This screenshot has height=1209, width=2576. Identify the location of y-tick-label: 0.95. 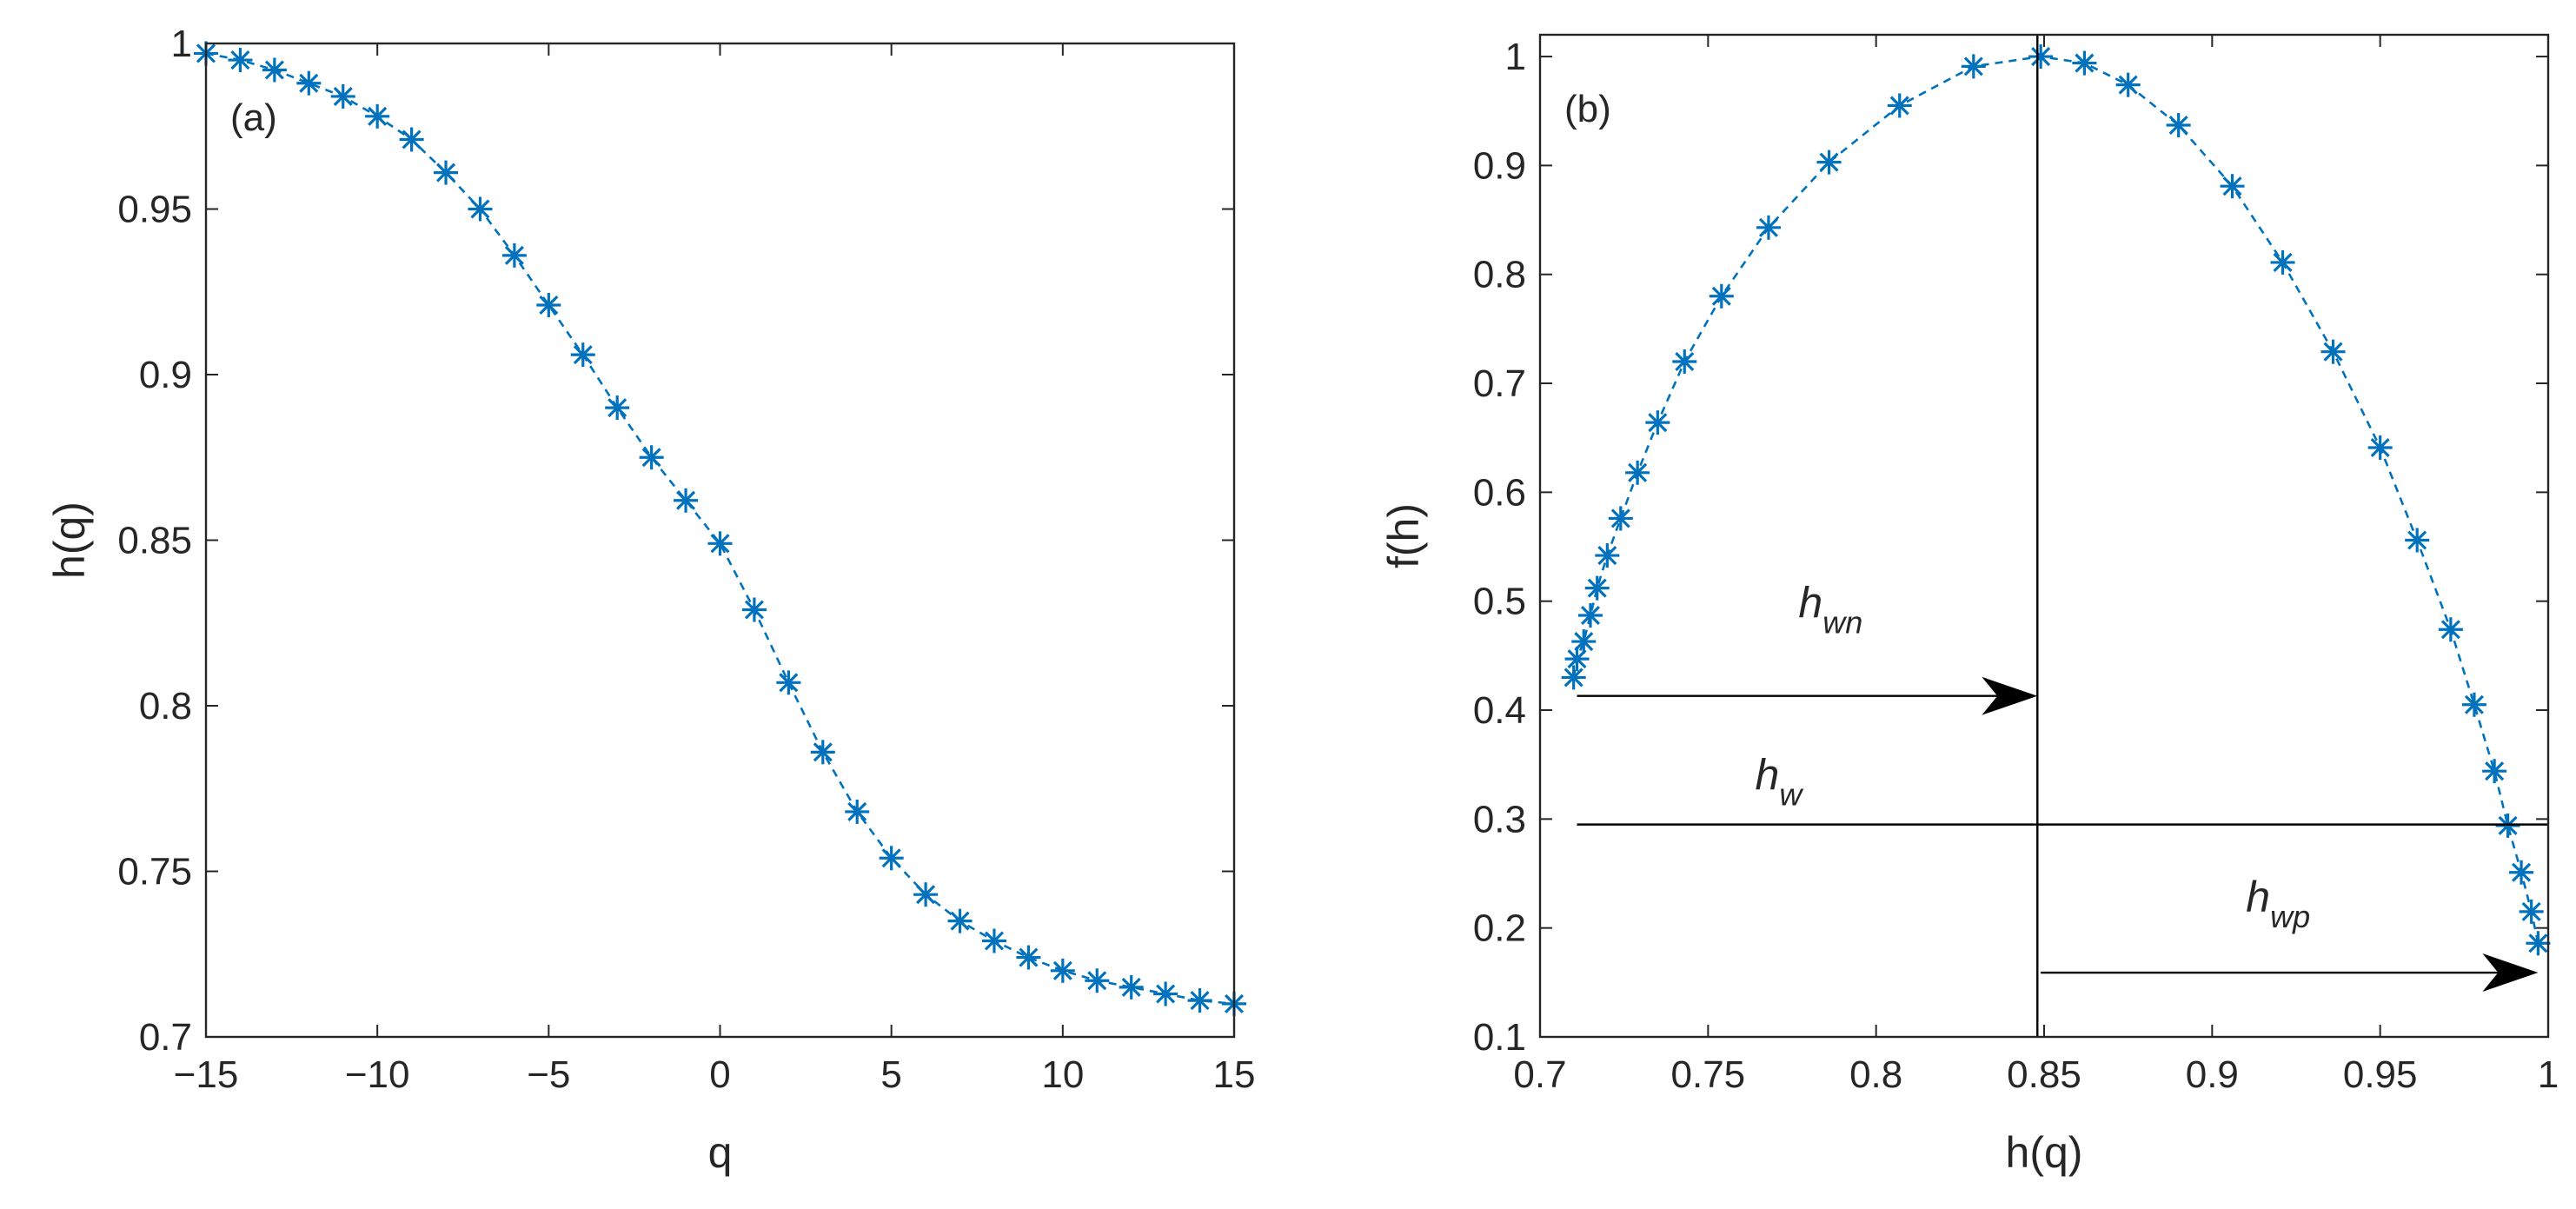
(154, 210).